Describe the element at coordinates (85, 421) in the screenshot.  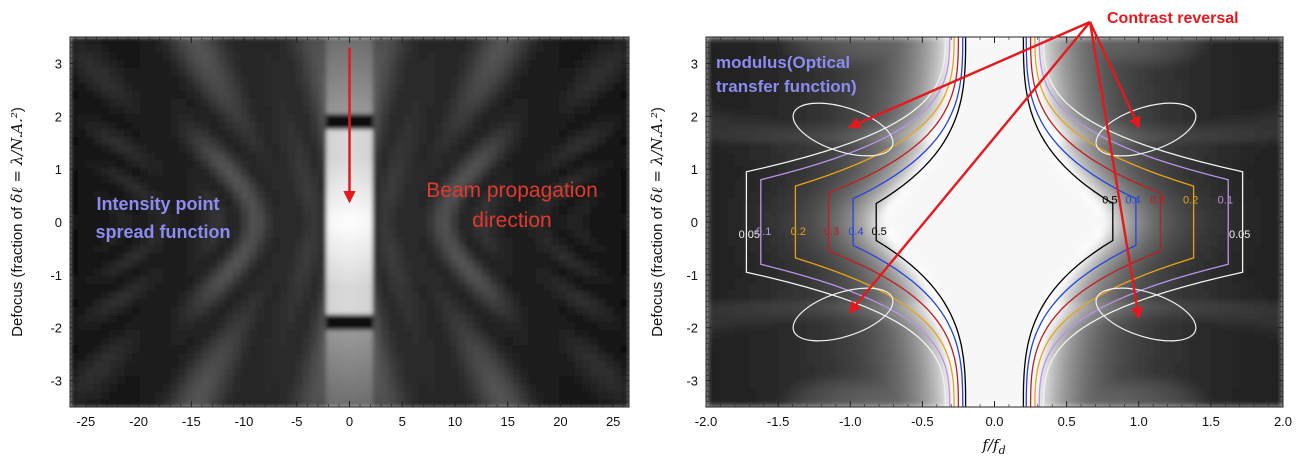
I see `psf-x-tick-label: -25` at that location.